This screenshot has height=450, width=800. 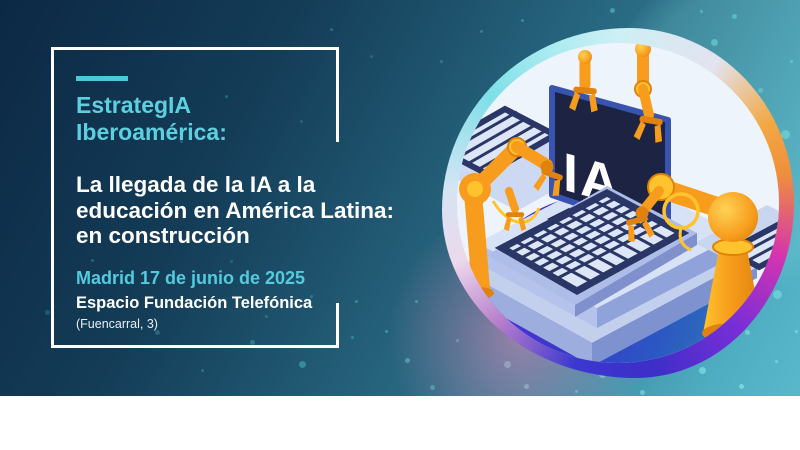 What do you see at coordinates (195, 346) in the screenshot?
I see `frame-border-bottom` at bounding box center [195, 346].